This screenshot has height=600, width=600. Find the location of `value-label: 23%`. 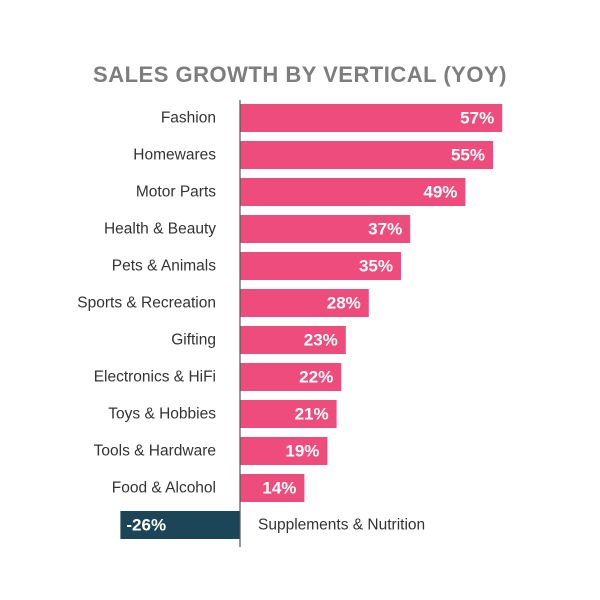

value-label: 23% is located at coordinates (321, 340).